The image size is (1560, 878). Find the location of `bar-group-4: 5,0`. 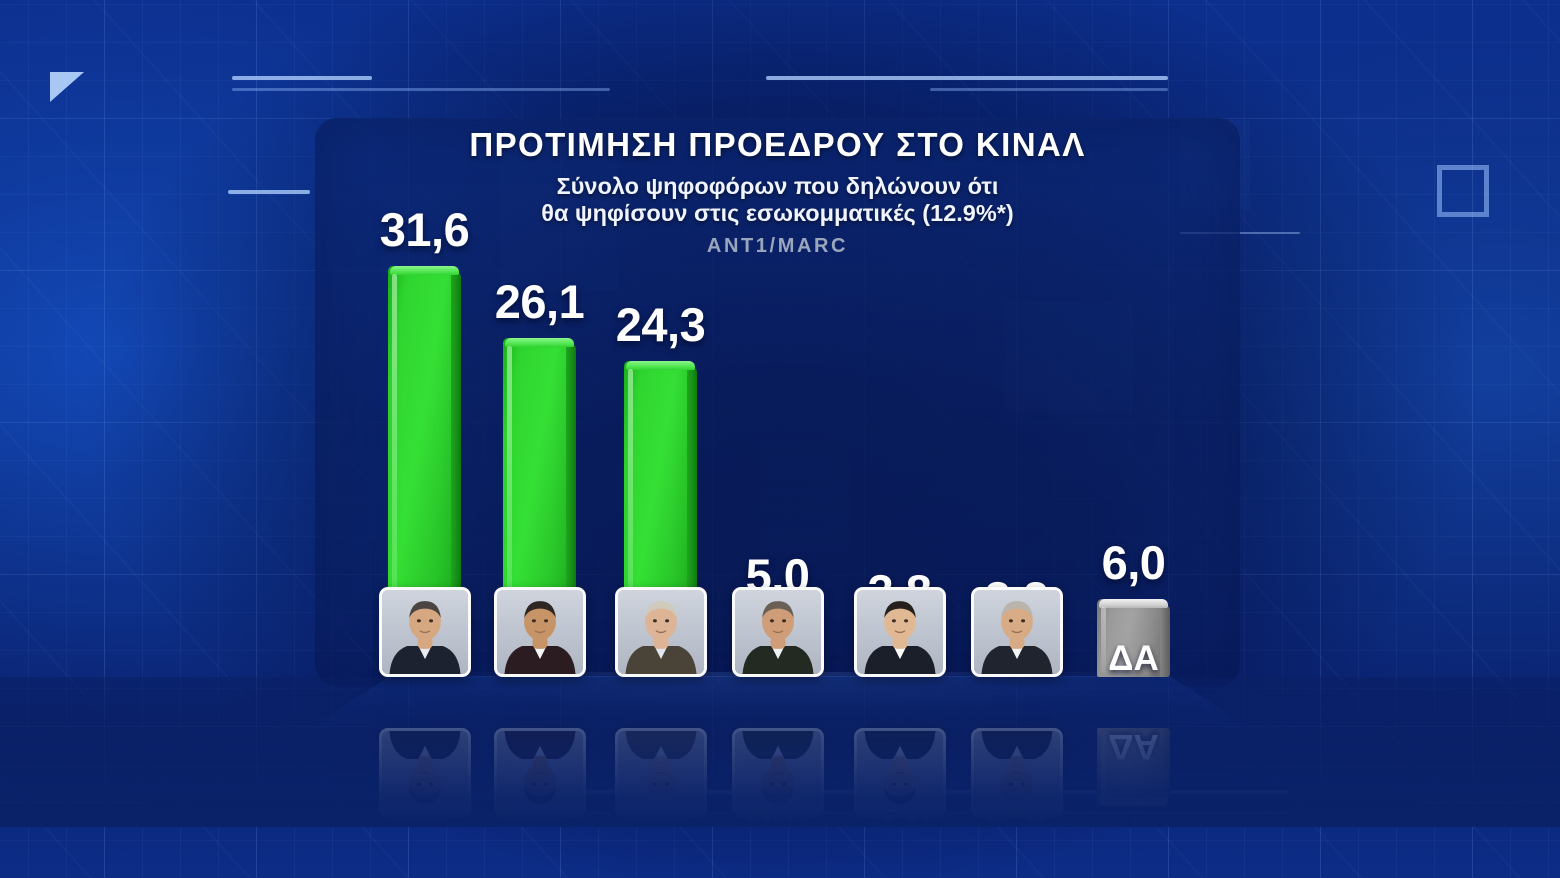

bar-group-4: 5,0 is located at coordinates (777, 613).